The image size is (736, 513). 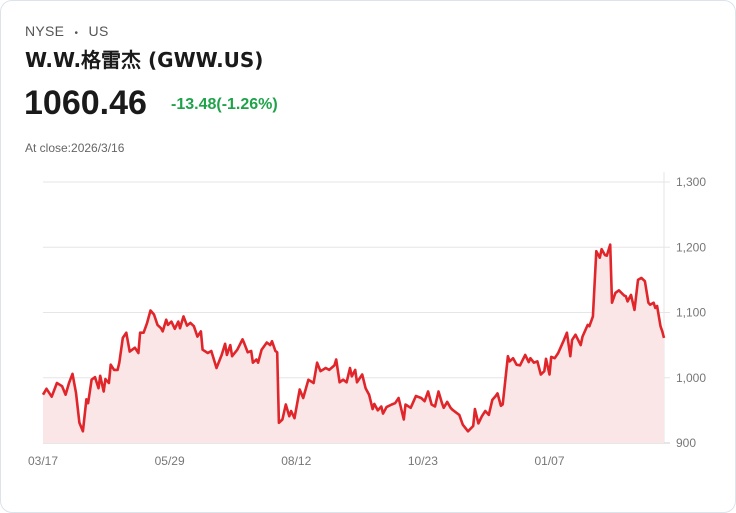 I want to click on close-date: At close:2026/3/16, so click(x=75, y=148).